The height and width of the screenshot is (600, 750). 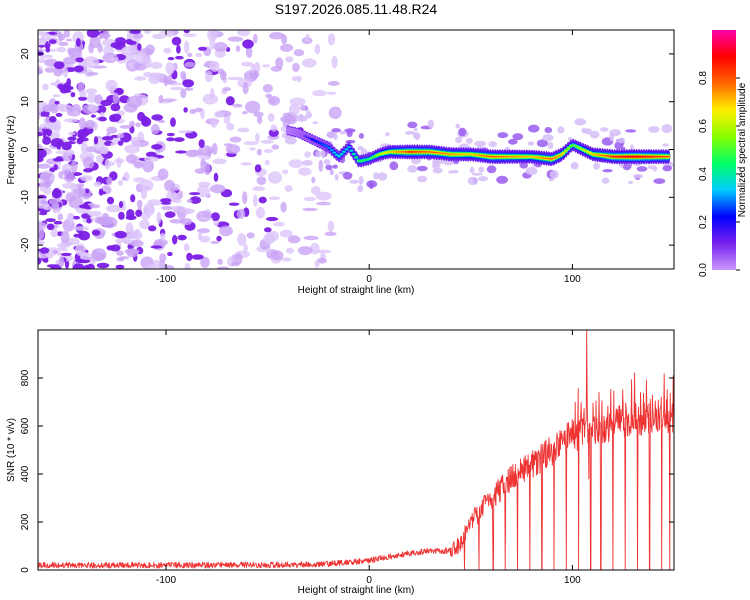 I want to click on top-y-axis-label: Frequency (Hz), so click(x=11, y=150).